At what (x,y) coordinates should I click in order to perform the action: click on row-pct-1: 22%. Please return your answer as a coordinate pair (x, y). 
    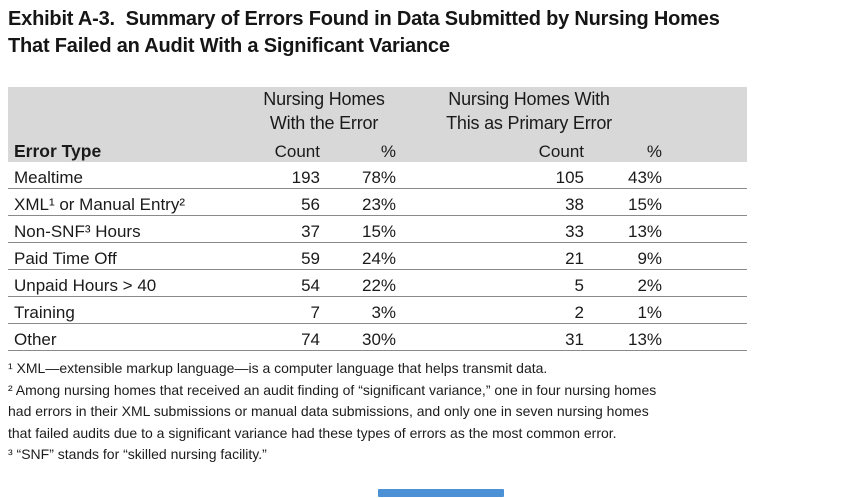
    Looking at the image, I should click on (379, 285).